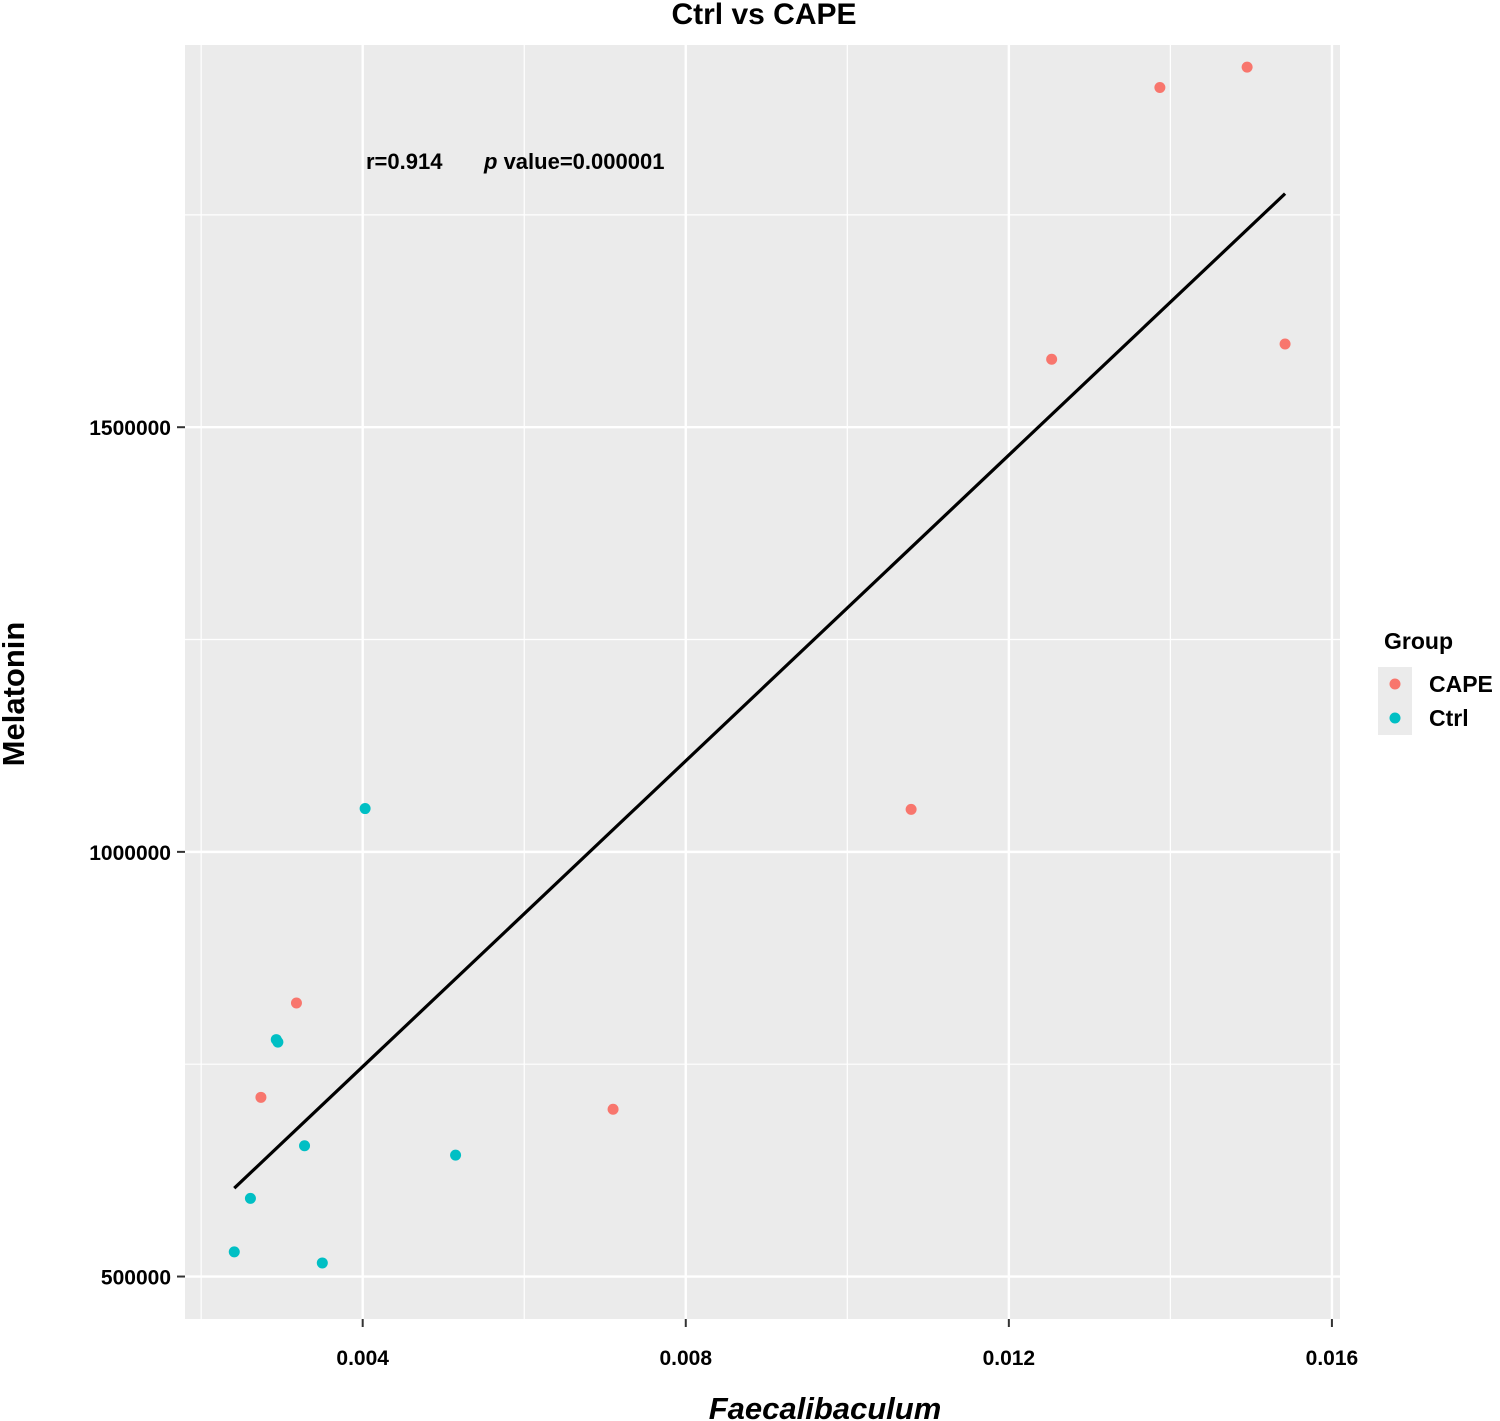  Describe the element at coordinates (15, 694) in the screenshot. I see `y-axis-title: Melatonin` at that location.